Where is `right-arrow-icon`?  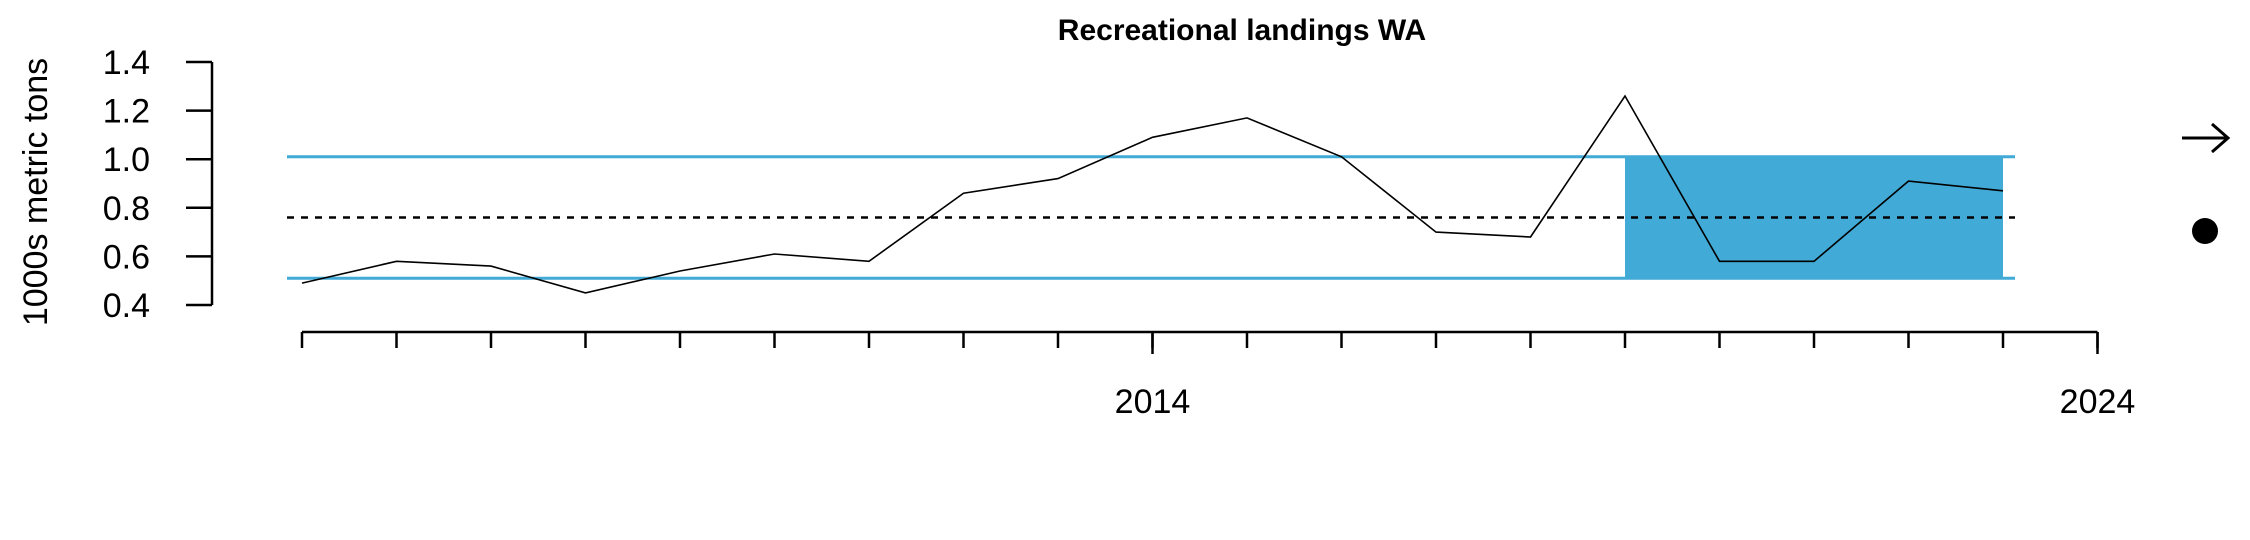
right-arrow-icon is located at coordinates (2206, 138).